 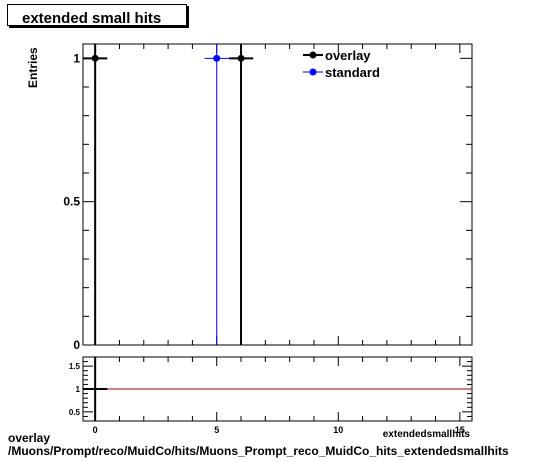 What do you see at coordinates (352, 72) in the screenshot?
I see `legend-label: standard` at bounding box center [352, 72].